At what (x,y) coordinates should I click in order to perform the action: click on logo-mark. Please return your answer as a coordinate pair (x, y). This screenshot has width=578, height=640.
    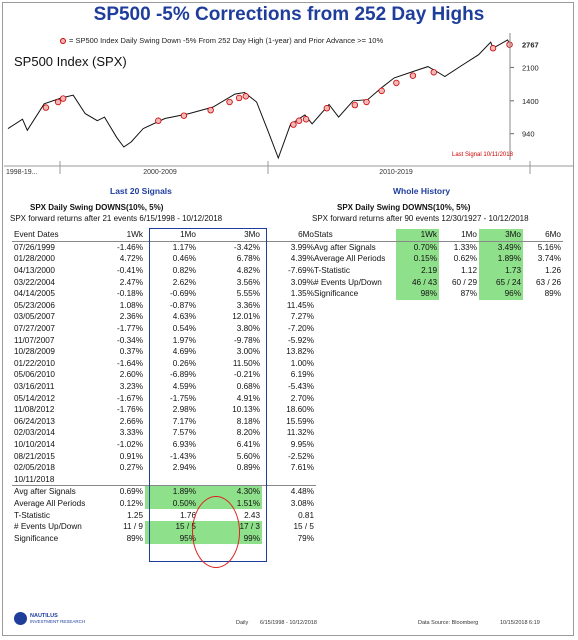
    Looking at the image, I should click on (20, 618).